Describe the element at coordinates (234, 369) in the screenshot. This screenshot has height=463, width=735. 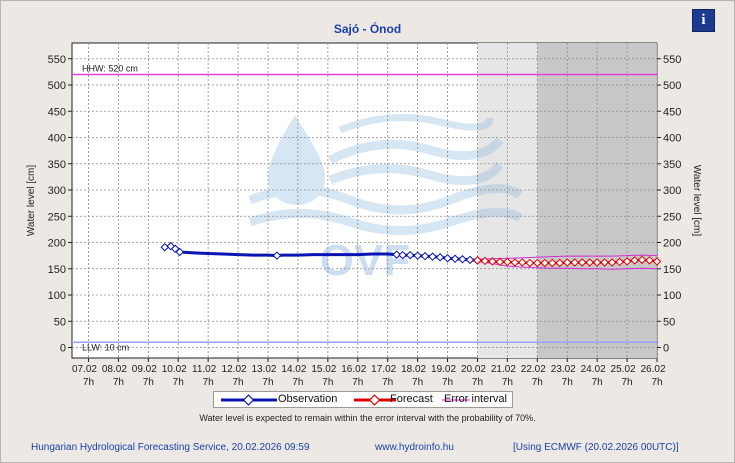
I see `x-tick-date-label: 12.02` at that location.